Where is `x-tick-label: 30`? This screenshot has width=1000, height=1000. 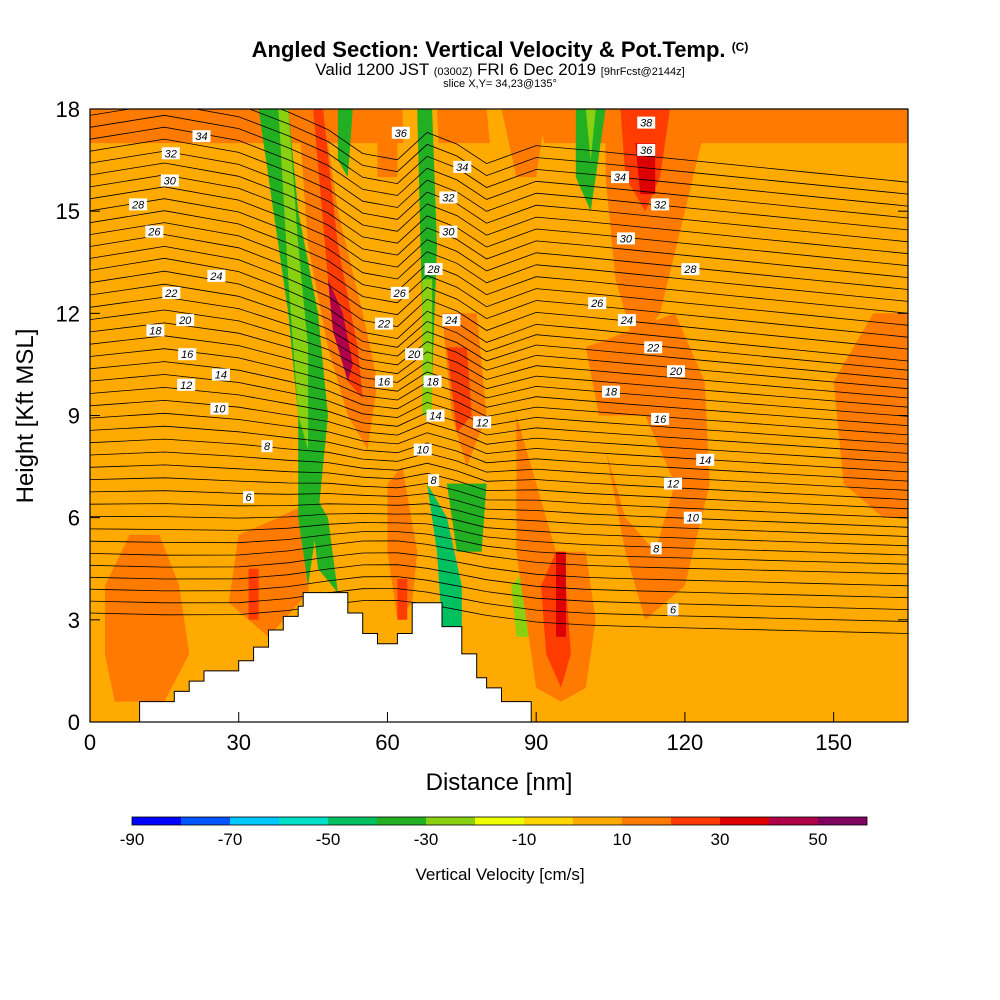 x-tick-label: 30 is located at coordinates (238, 742).